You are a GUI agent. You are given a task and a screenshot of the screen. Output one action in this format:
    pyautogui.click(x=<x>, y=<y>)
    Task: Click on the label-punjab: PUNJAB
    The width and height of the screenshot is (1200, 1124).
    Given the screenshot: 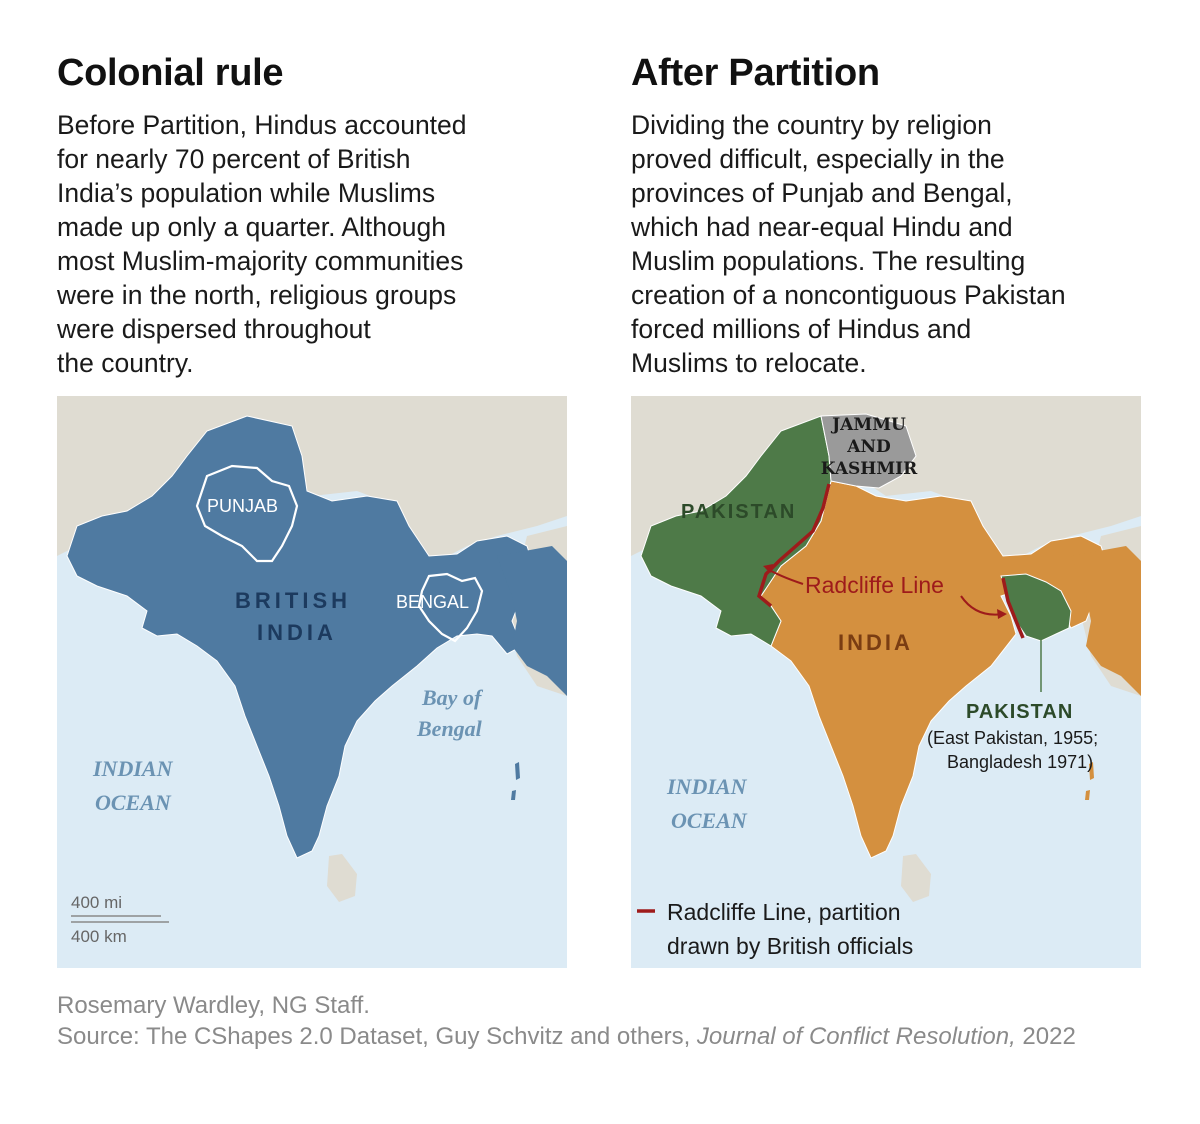 What is the action you would take?
    pyautogui.click(x=242, y=506)
    